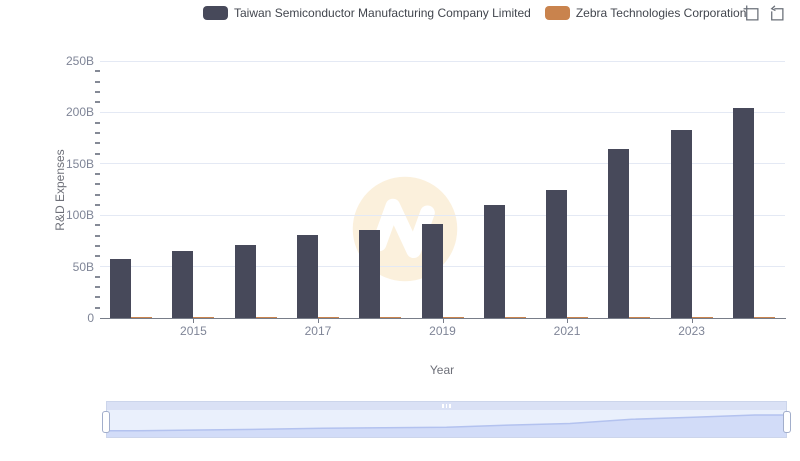 This screenshot has height=461, width=800. What do you see at coordinates (691, 331) in the screenshot?
I see `x-tick-label: 2023` at bounding box center [691, 331].